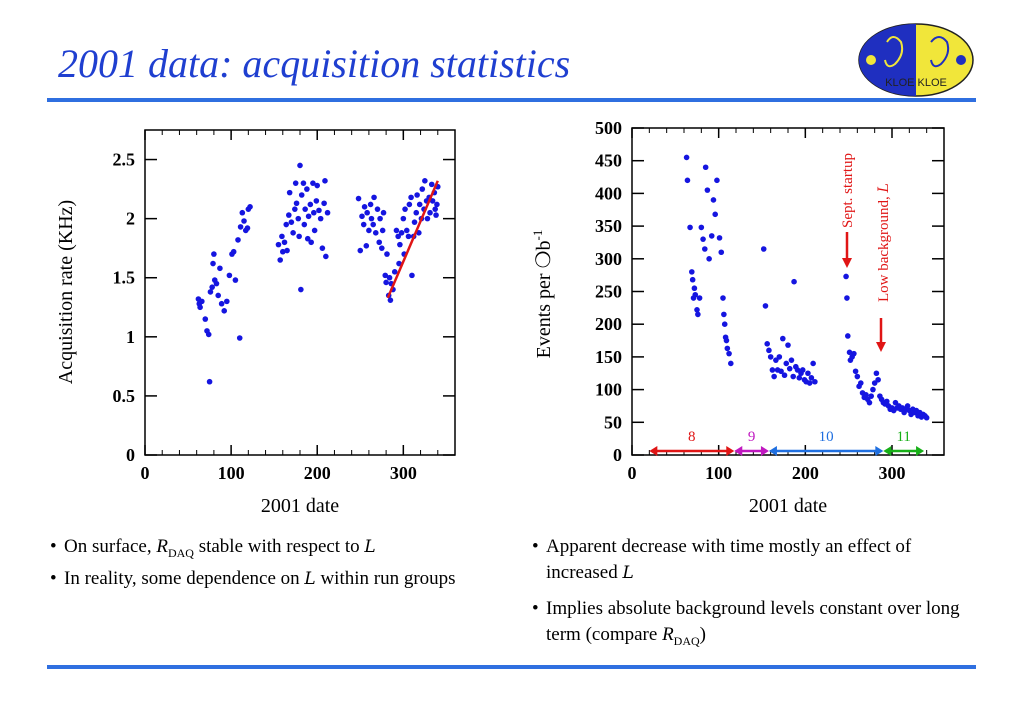  I want to click on y-tick-label: 2.5, so click(124, 160).